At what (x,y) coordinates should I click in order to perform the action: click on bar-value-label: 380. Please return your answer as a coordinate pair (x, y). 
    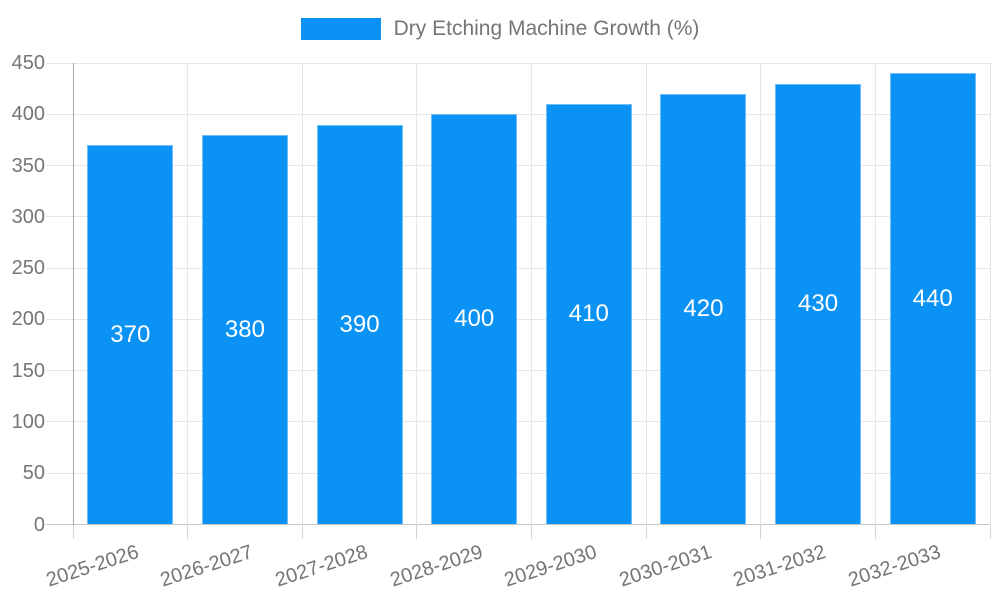
    Looking at the image, I should click on (244, 329).